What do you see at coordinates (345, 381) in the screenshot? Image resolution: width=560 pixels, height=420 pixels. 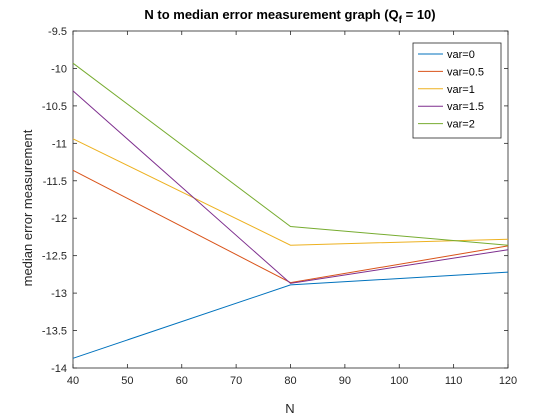 I see `x-tick-label: 90` at bounding box center [345, 381].